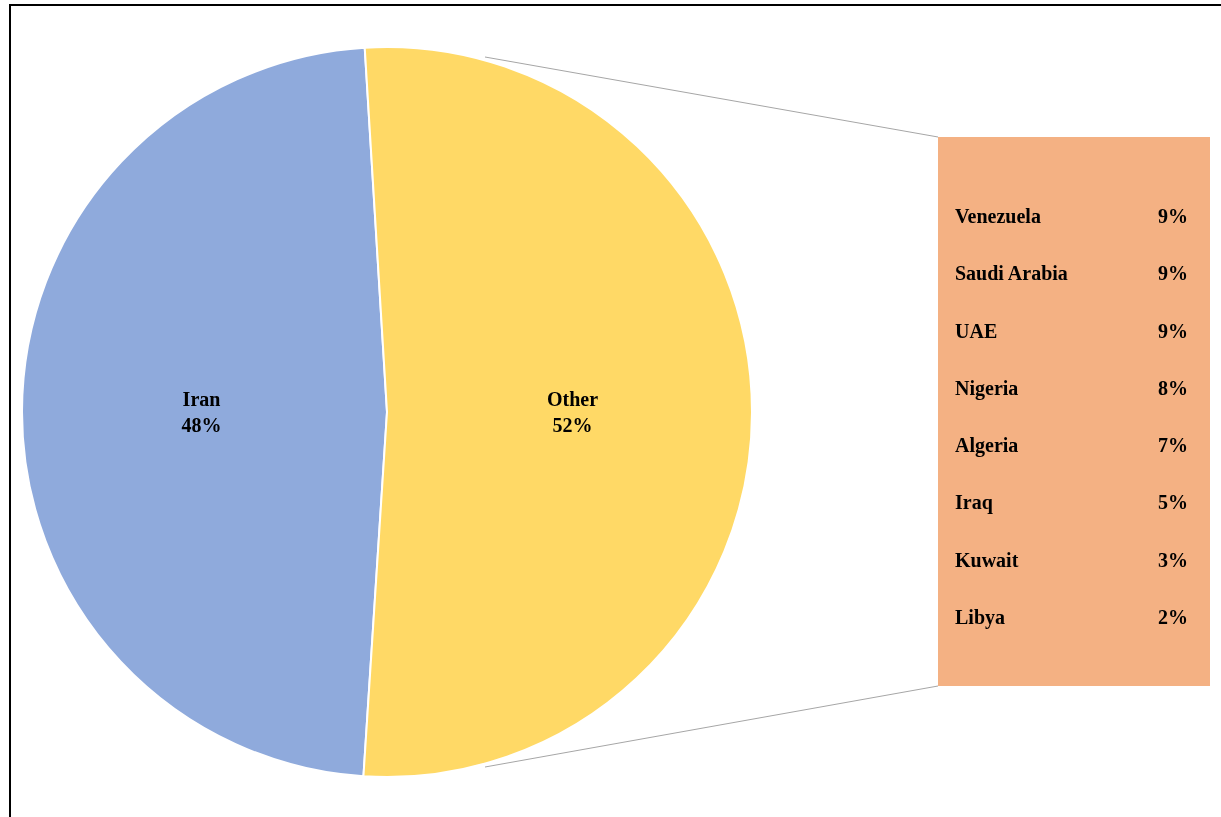 The height and width of the screenshot is (817, 1221). Describe the element at coordinates (980, 618) in the screenshot. I see `category-label: Libya` at that location.